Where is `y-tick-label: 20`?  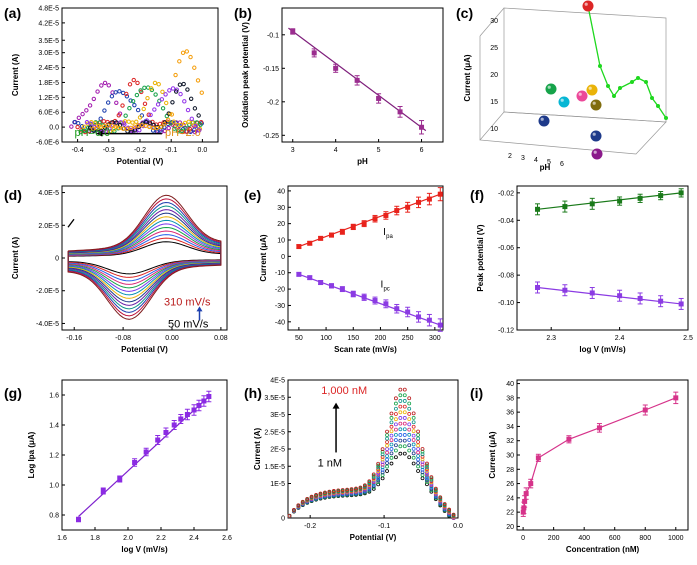
y-tick-label: 20 is located at coordinates (281, 224).